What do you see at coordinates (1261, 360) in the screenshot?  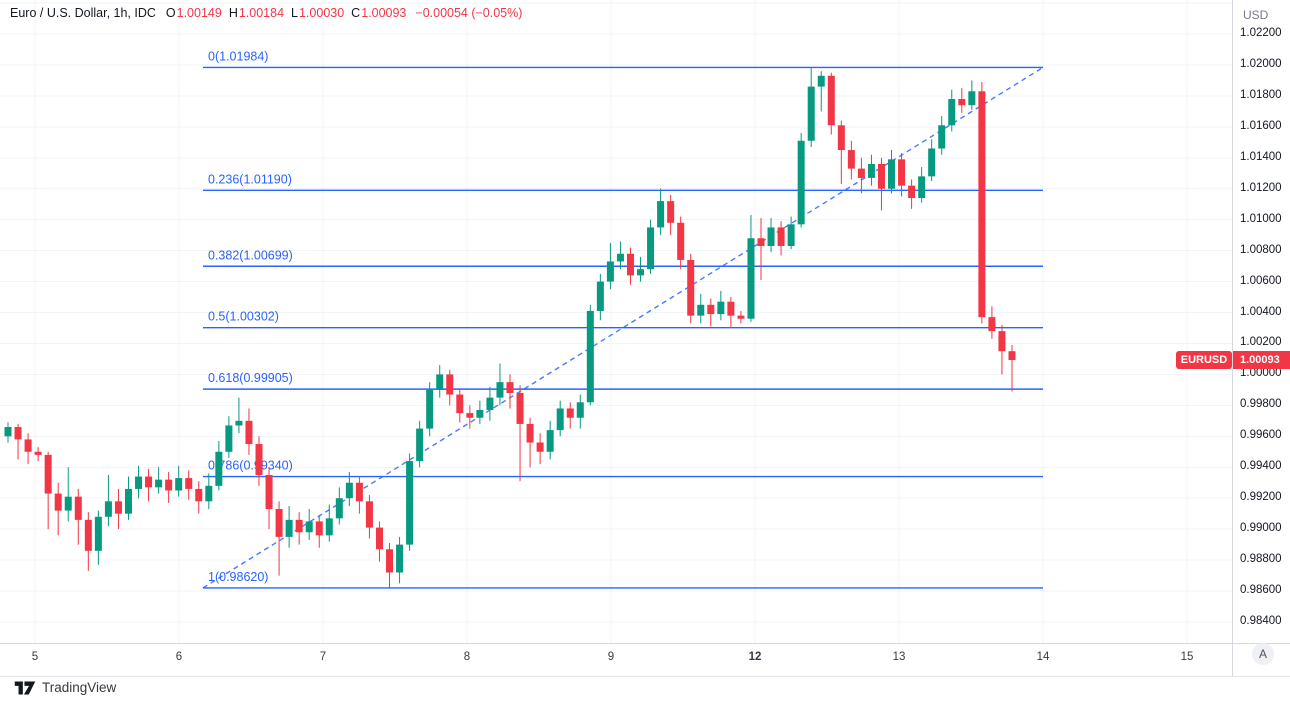 I see `last-price-label: 1.00093` at bounding box center [1261, 360].